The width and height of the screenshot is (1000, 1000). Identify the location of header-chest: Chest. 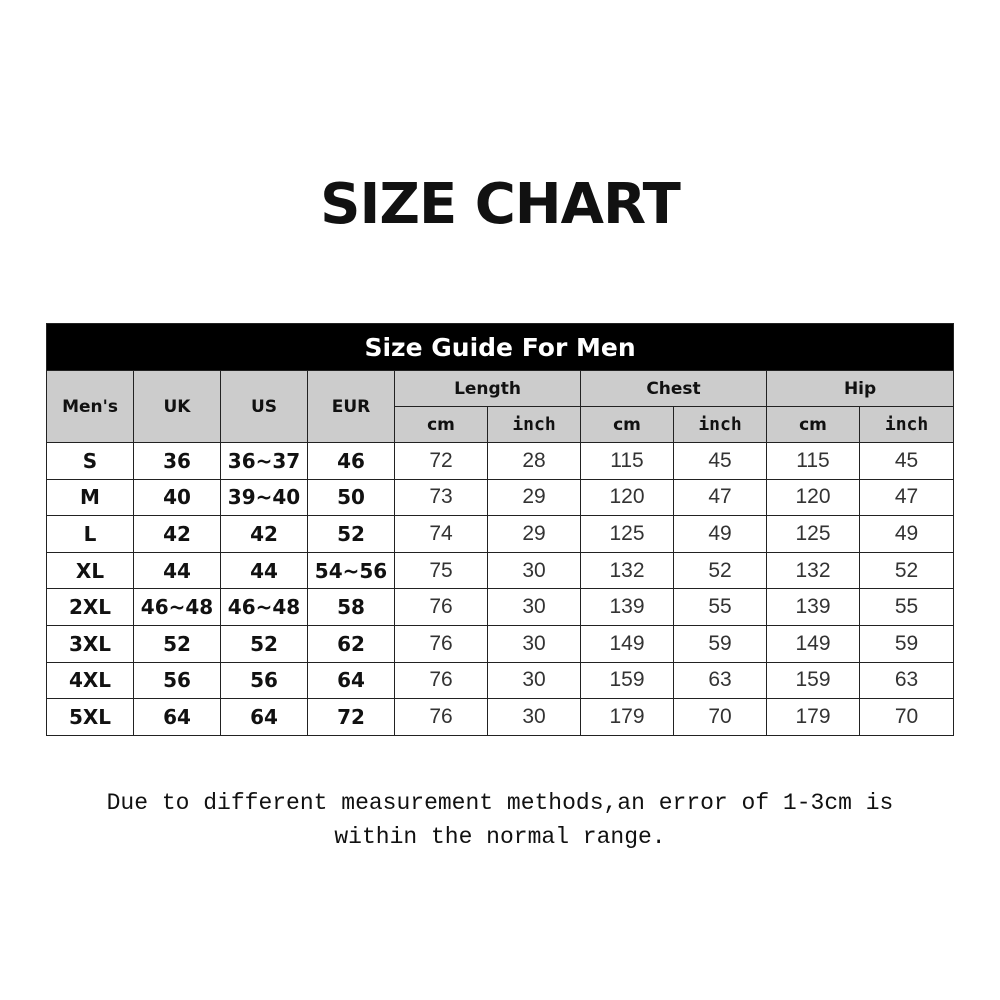
(673, 388).